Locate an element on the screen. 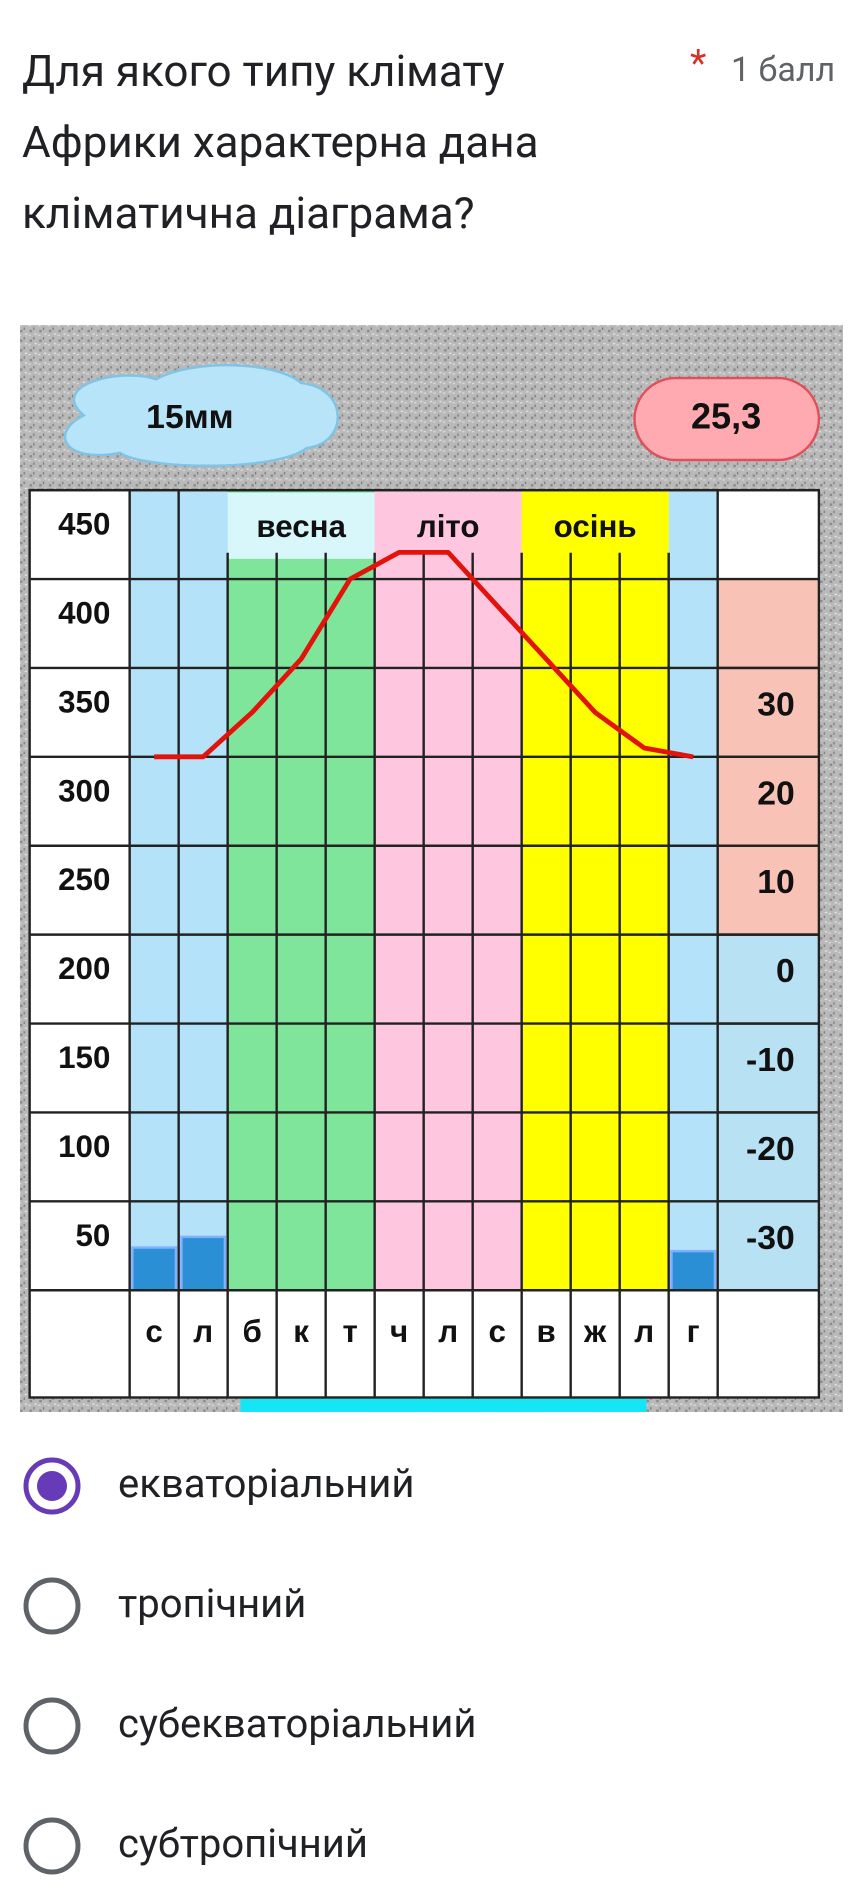 The width and height of the screenshot is (864, 1900). y2-tick-label: -30 is located at coordinates (770, 1238).